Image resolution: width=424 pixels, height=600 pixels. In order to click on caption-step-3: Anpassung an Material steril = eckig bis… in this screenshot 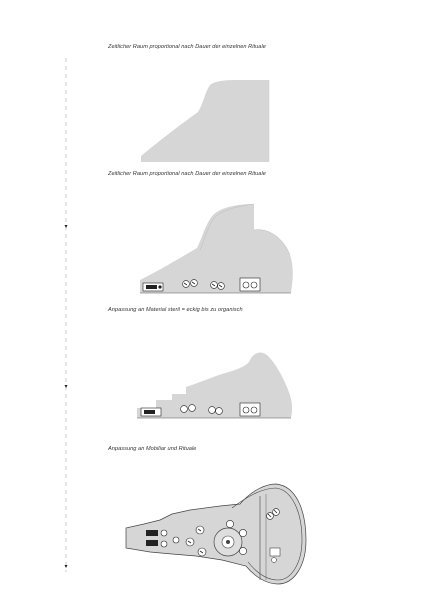, I will do `click(175, 310)`.